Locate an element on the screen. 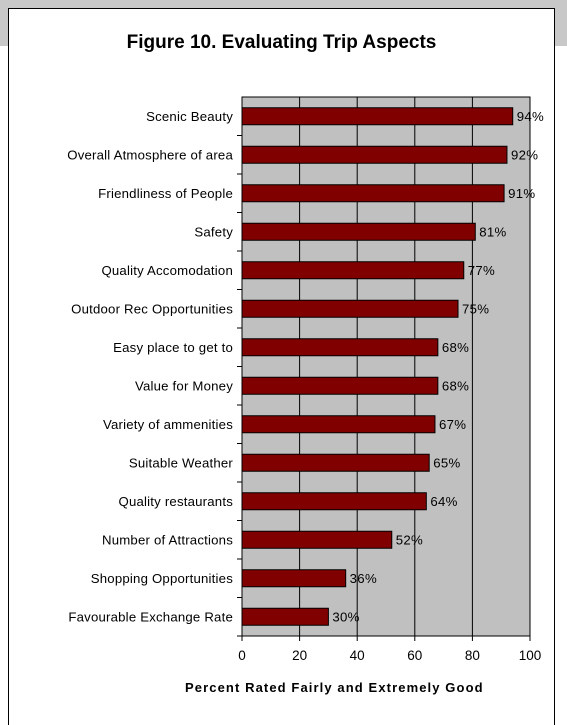 The width and height of the screenshot is (567, 725). x-tick-label: 40 is located at coordinates (357, 655).